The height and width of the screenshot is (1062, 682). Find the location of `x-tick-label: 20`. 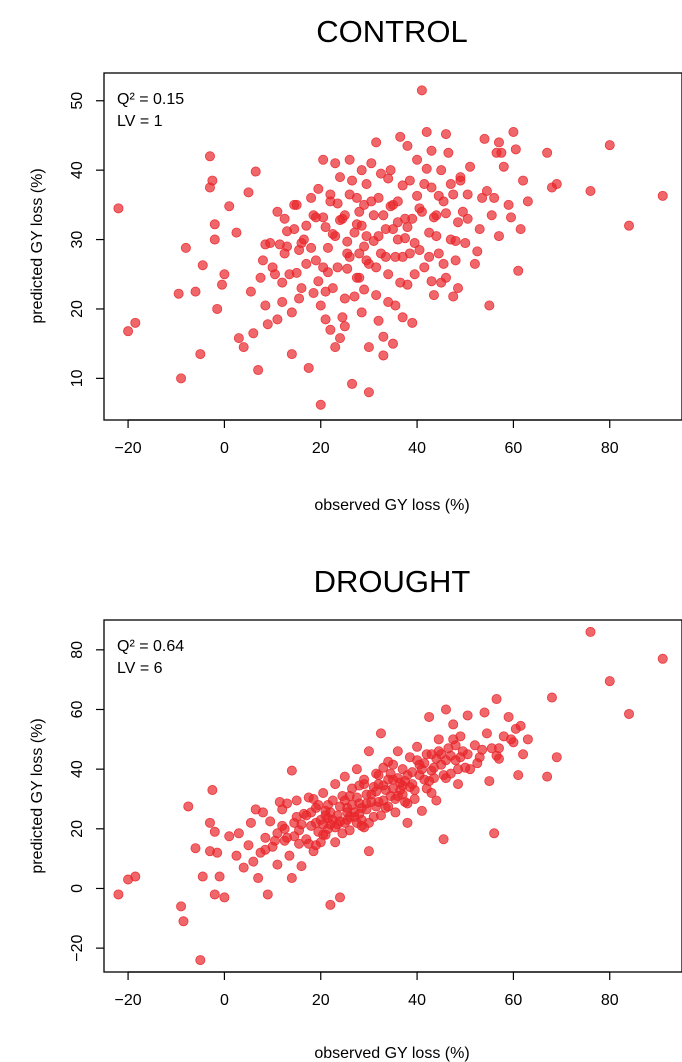

x-tick-label: 20 is located at coordinates (321, 1000).